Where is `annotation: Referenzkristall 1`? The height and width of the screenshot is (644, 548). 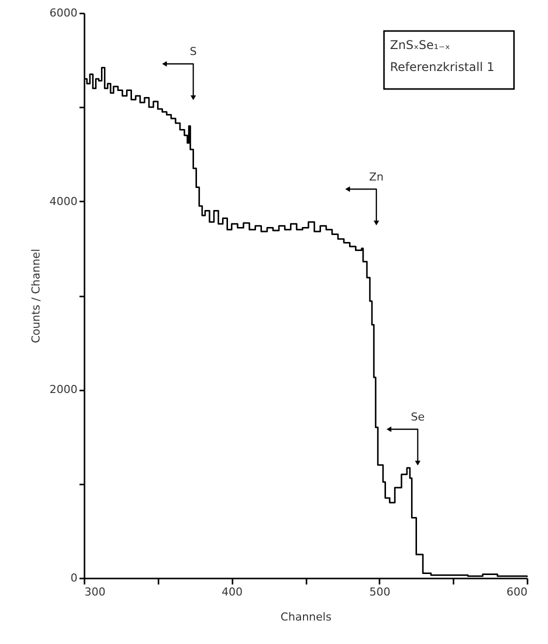 annotation: Referenzkristall 1 is located at coordinates (442, 67).